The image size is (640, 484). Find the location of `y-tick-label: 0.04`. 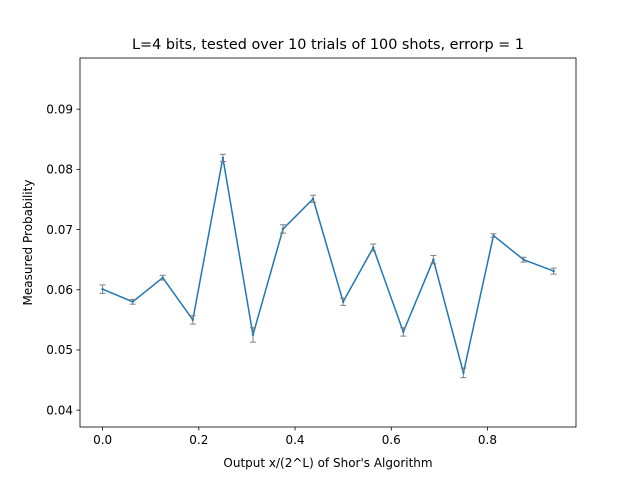

y-tick-label: 0.04 is located at coordinates (59, 410).